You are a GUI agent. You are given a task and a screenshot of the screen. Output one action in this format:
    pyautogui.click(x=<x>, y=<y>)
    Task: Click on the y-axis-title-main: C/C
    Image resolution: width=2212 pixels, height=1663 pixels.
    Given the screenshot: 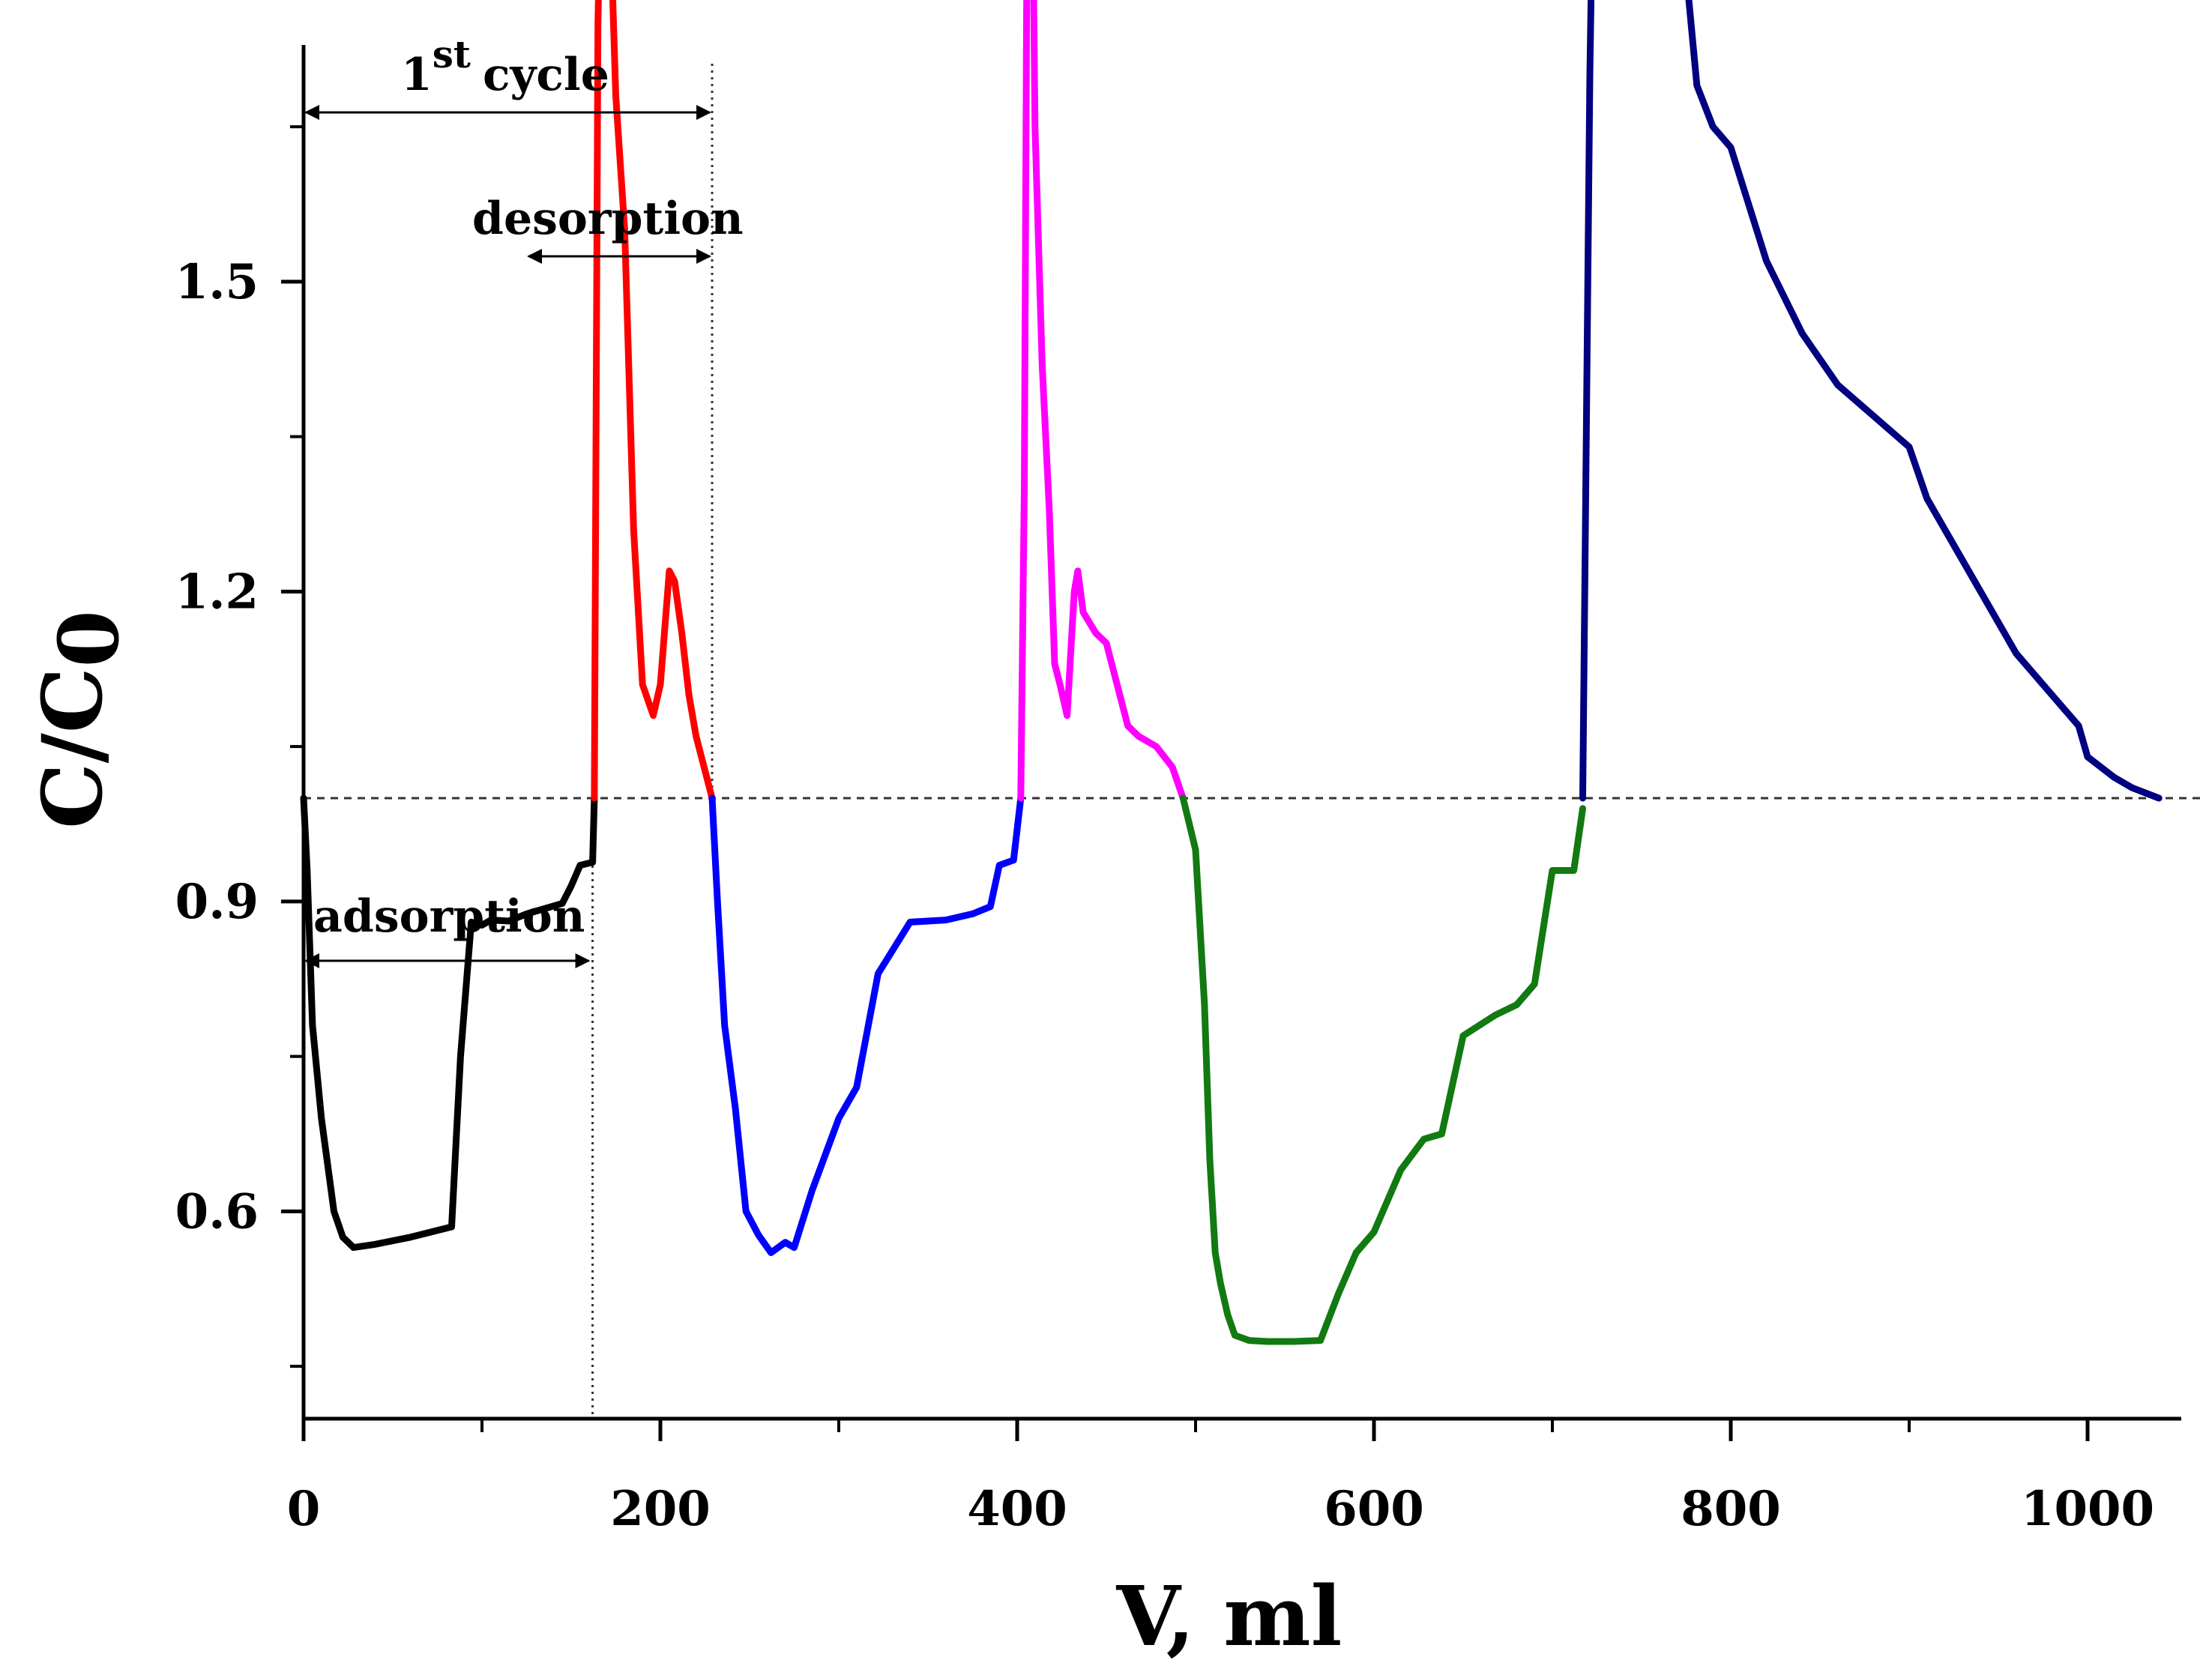 What is the action you would take?
    pyautogui.click(x=72, y=748)
    